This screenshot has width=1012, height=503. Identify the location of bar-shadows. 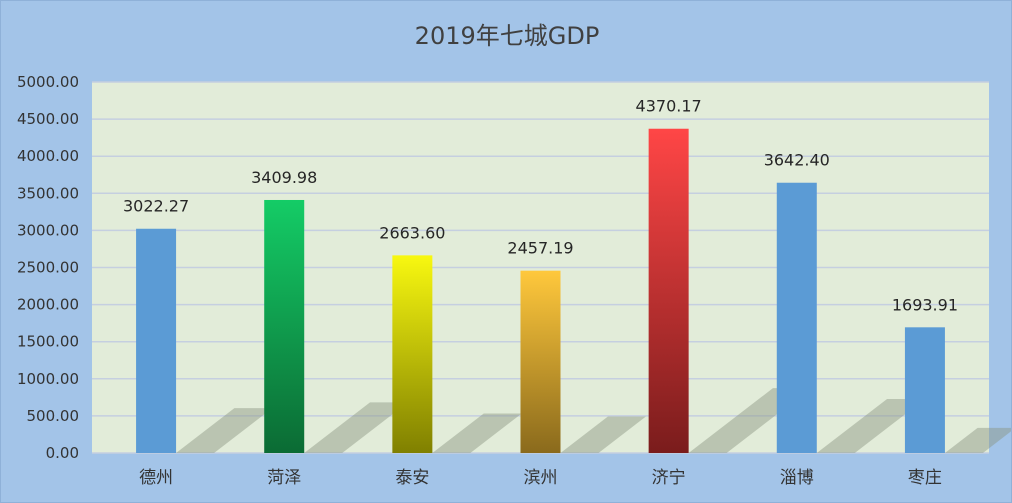
(593, 420).